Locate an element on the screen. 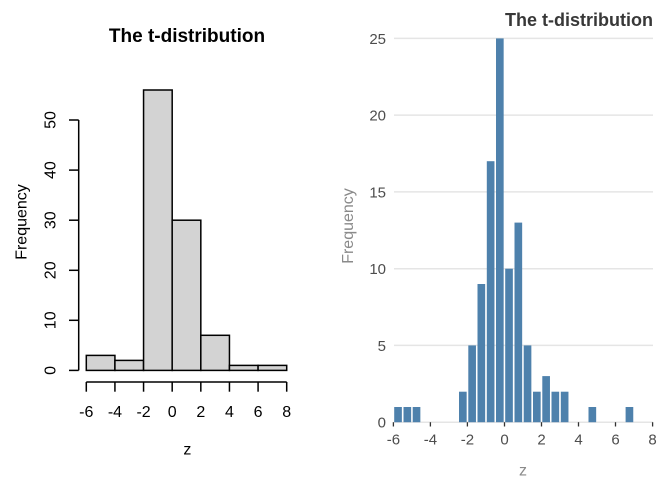 The width and height of the screenshot is (672, 480). svg-text: 30 is located at coordinates (51, 220).